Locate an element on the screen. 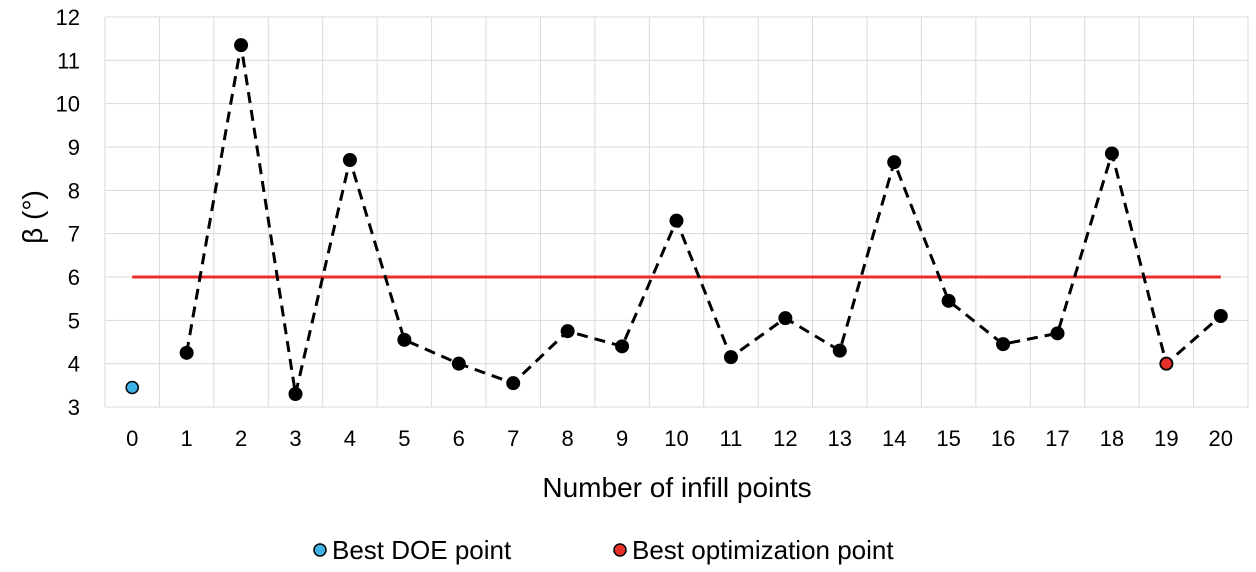 Image resolution: width=1256 pixels, height=572 pixels. x-tick-label: 15 is located at coordinates (948, 438).